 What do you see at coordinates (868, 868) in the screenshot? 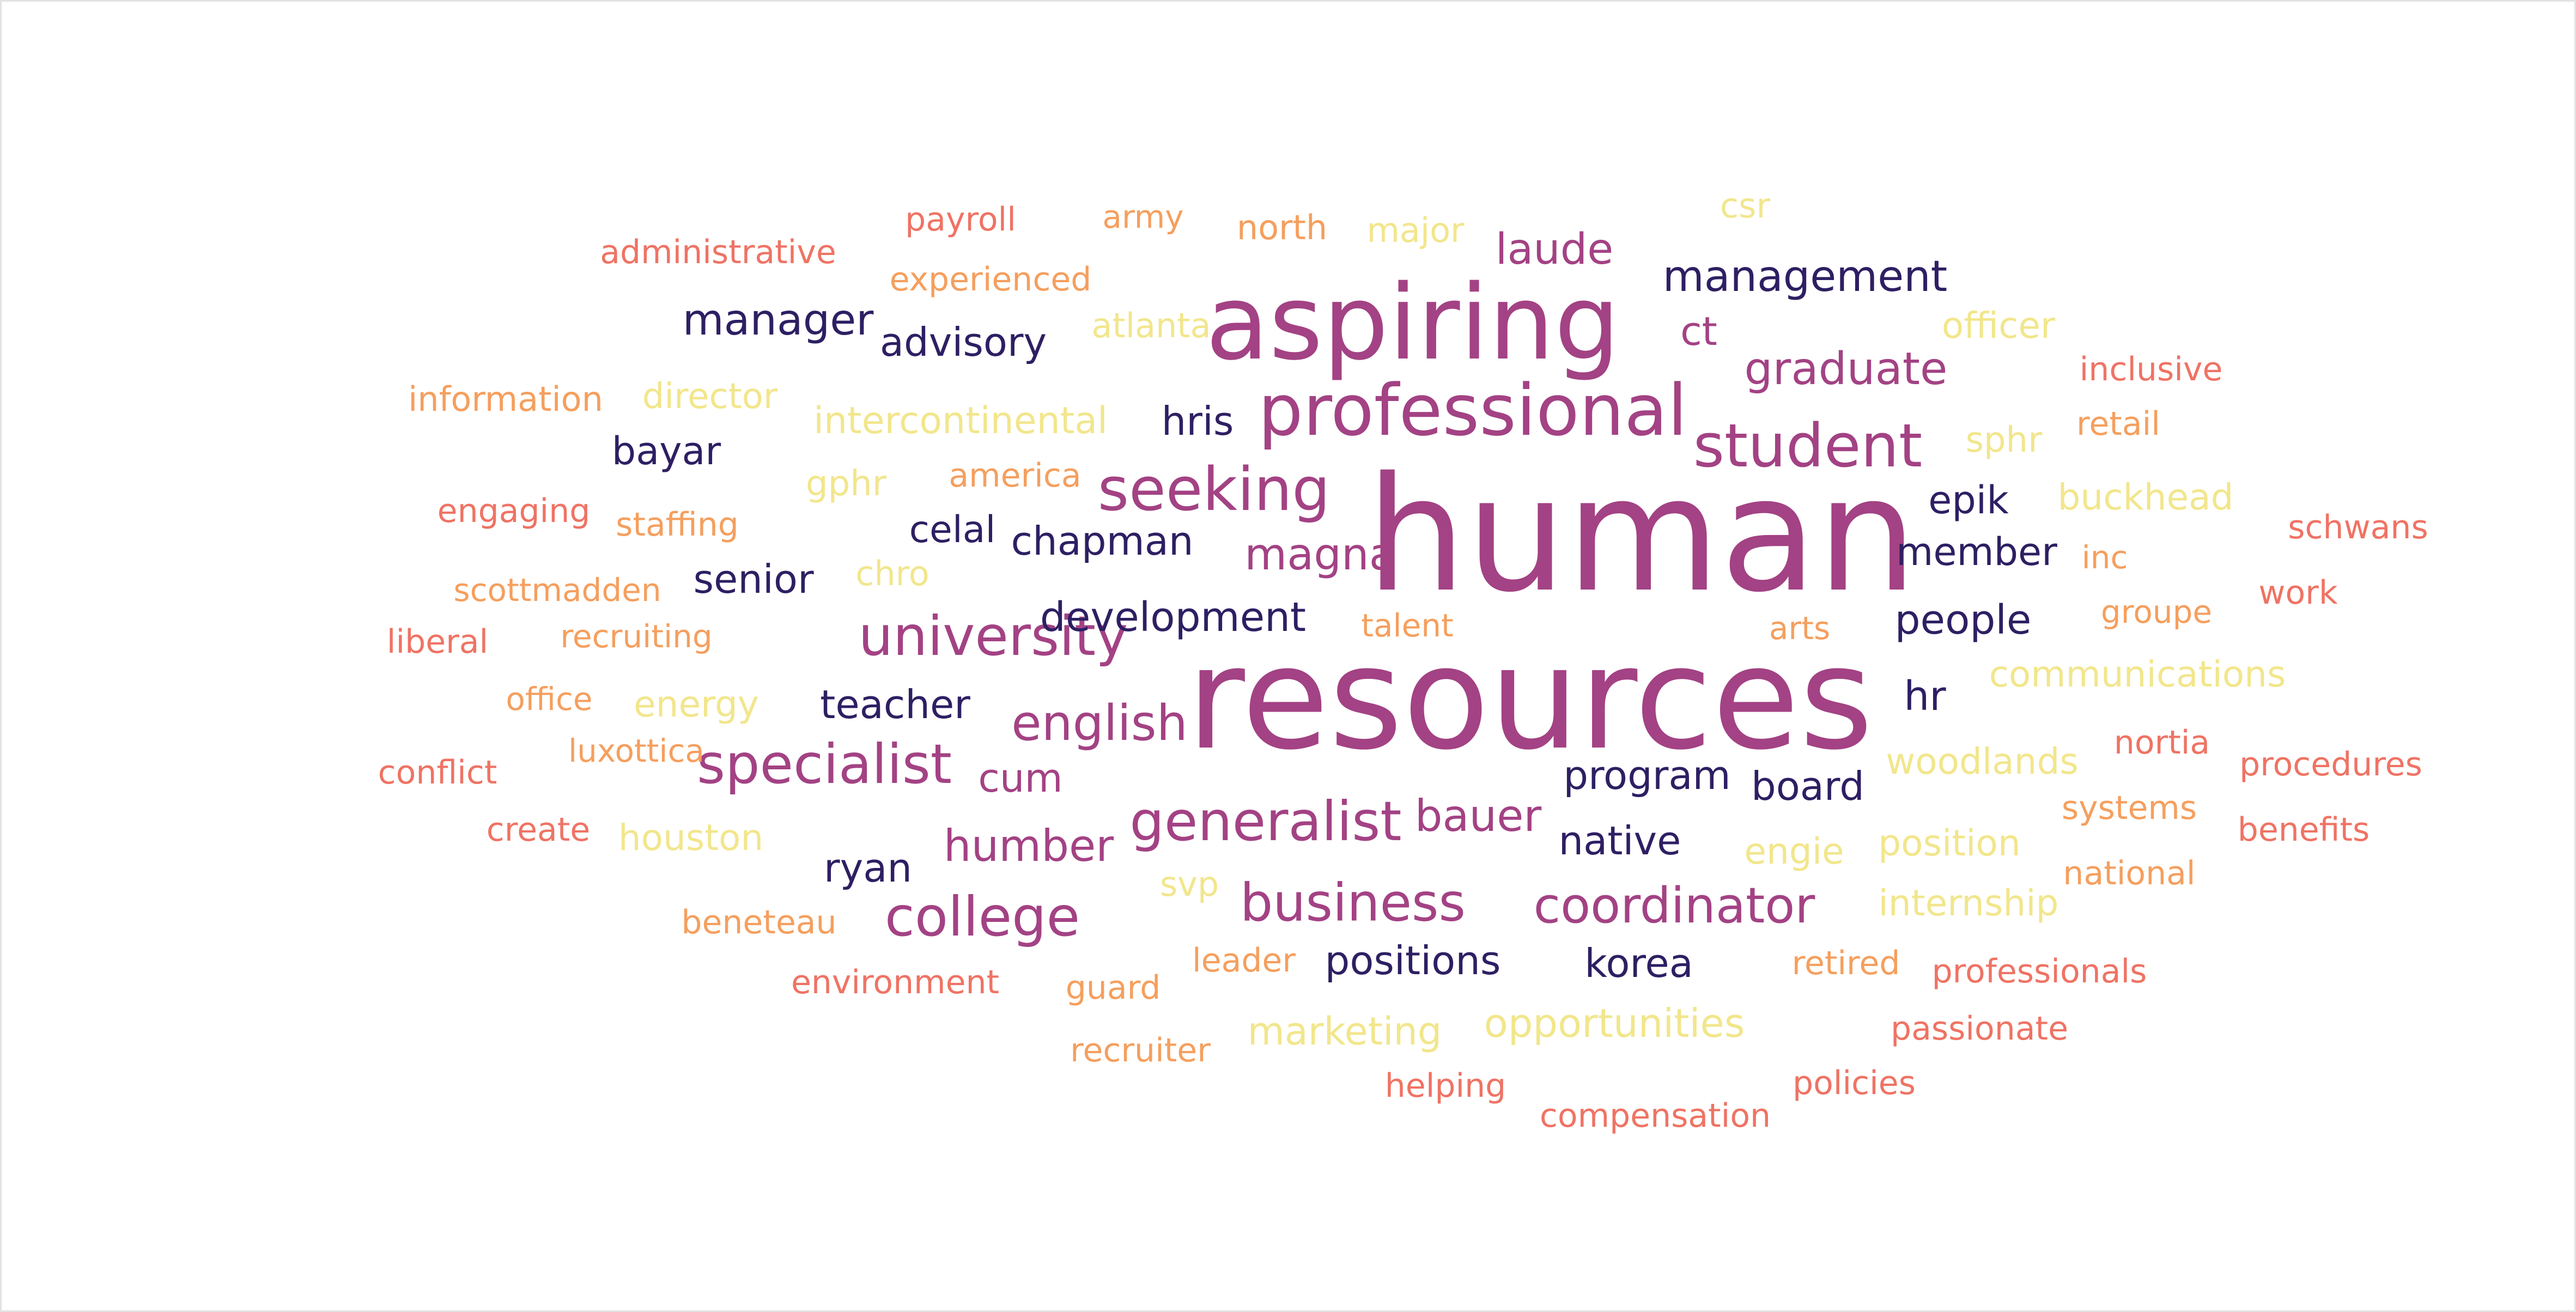
I see `word-ryan: ryan` at bounding box center [868, 868].